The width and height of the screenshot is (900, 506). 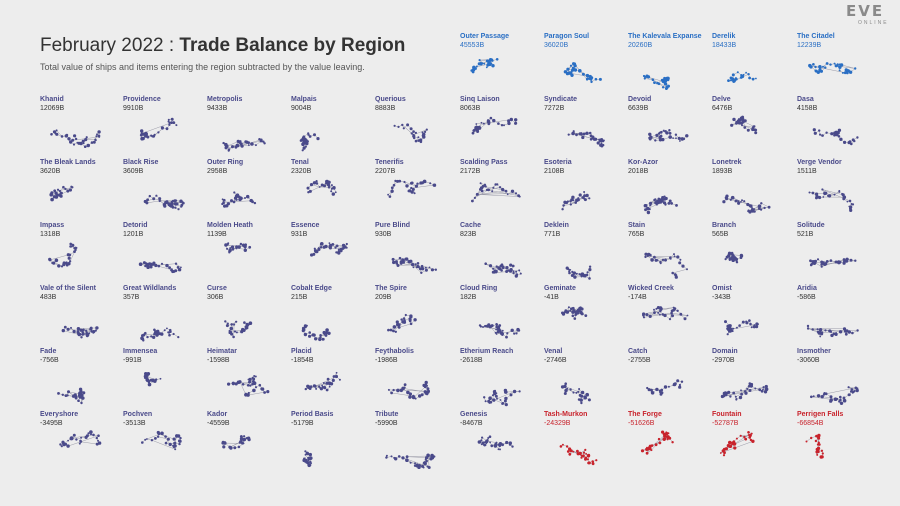 What do you see at coordinates (247, 127) in the screenshot?
I see `region-cell-metropolis: Metropolis 9433B` at bounding box center [247, 127].